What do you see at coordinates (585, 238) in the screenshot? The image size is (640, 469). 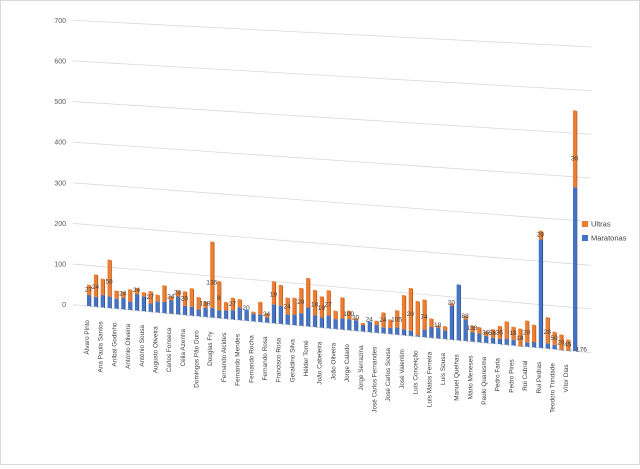 I see `legend-swatch` at bounding box center [585, 238].